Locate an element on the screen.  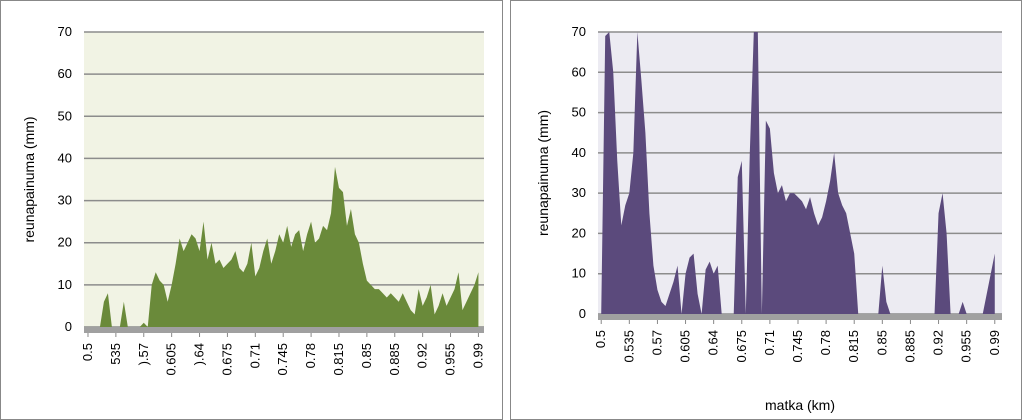
x-tick-label: ).57 is located at coordinates (143, 354).